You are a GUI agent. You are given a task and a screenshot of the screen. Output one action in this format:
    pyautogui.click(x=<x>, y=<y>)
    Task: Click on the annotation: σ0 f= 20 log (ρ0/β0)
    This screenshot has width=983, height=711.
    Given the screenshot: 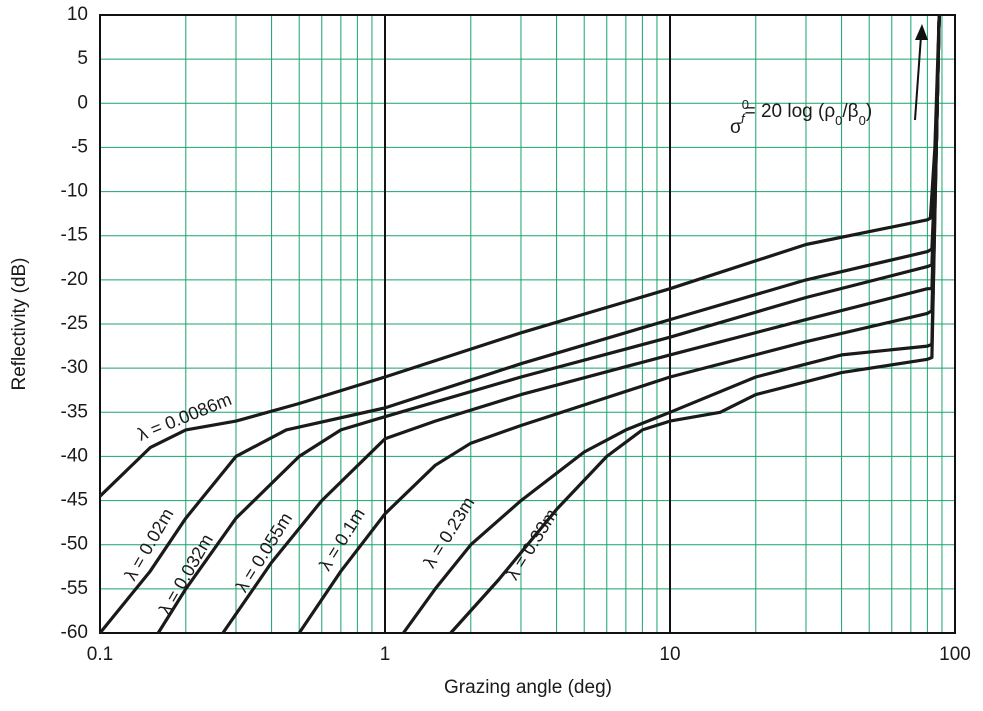 What is the action you would take?
    pyautogui.click(x=801, y=117)
    